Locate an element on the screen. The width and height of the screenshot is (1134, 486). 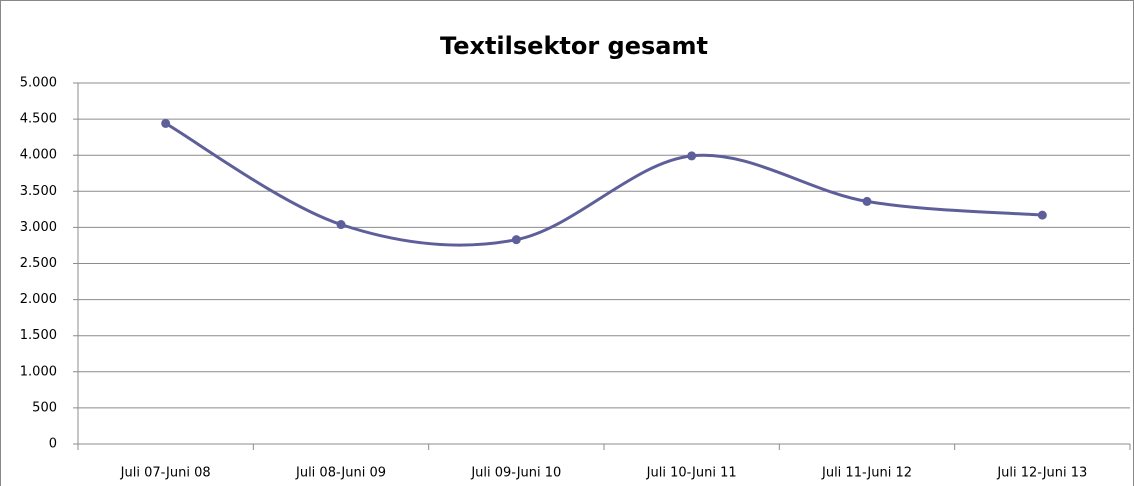
y-tick-label: 1.500 is located at coordinates (38, 335).